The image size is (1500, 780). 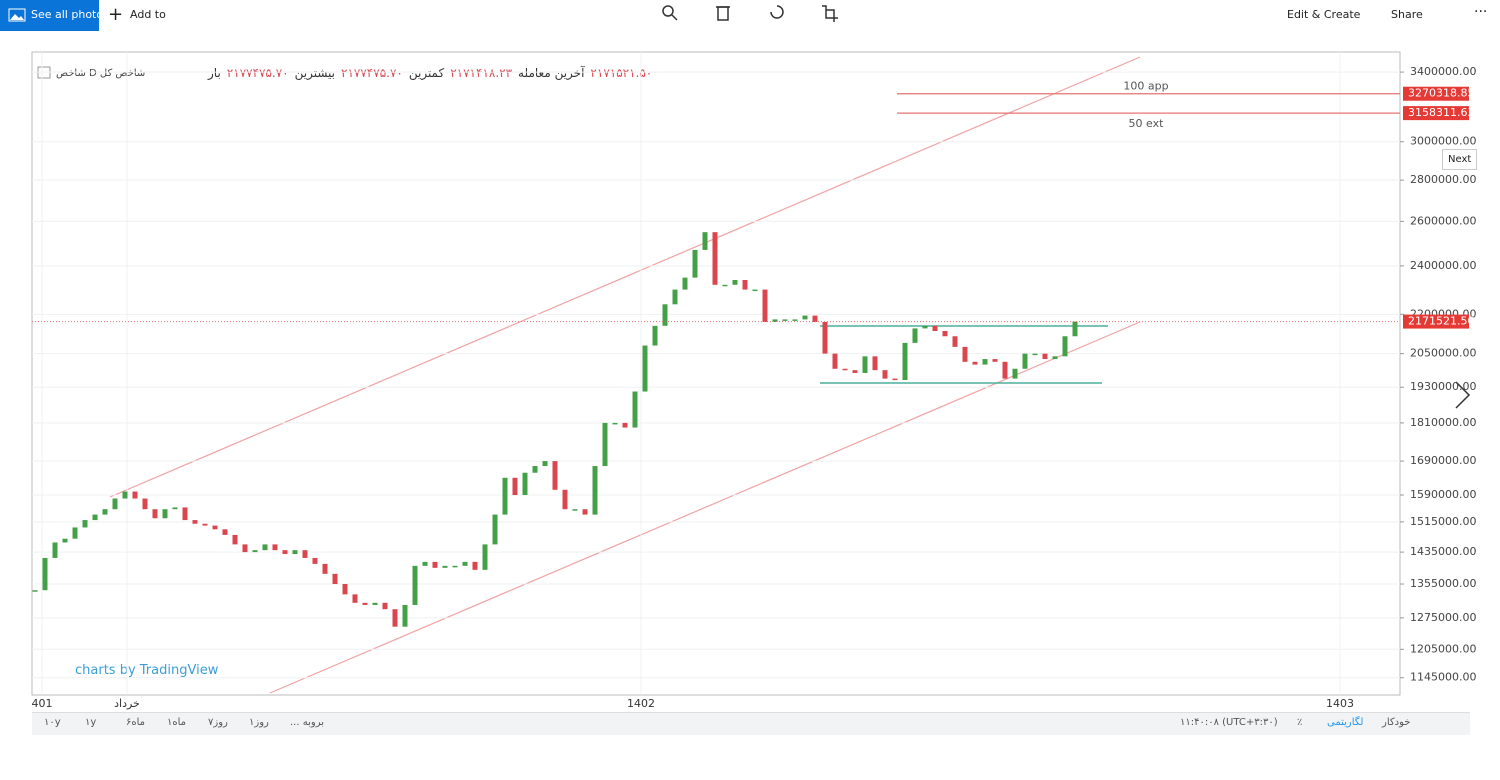 What do you see at coordinates (1145, 86) in the screenshot?
I see `level-name: 100 app` at bounding box center [1145, 86].